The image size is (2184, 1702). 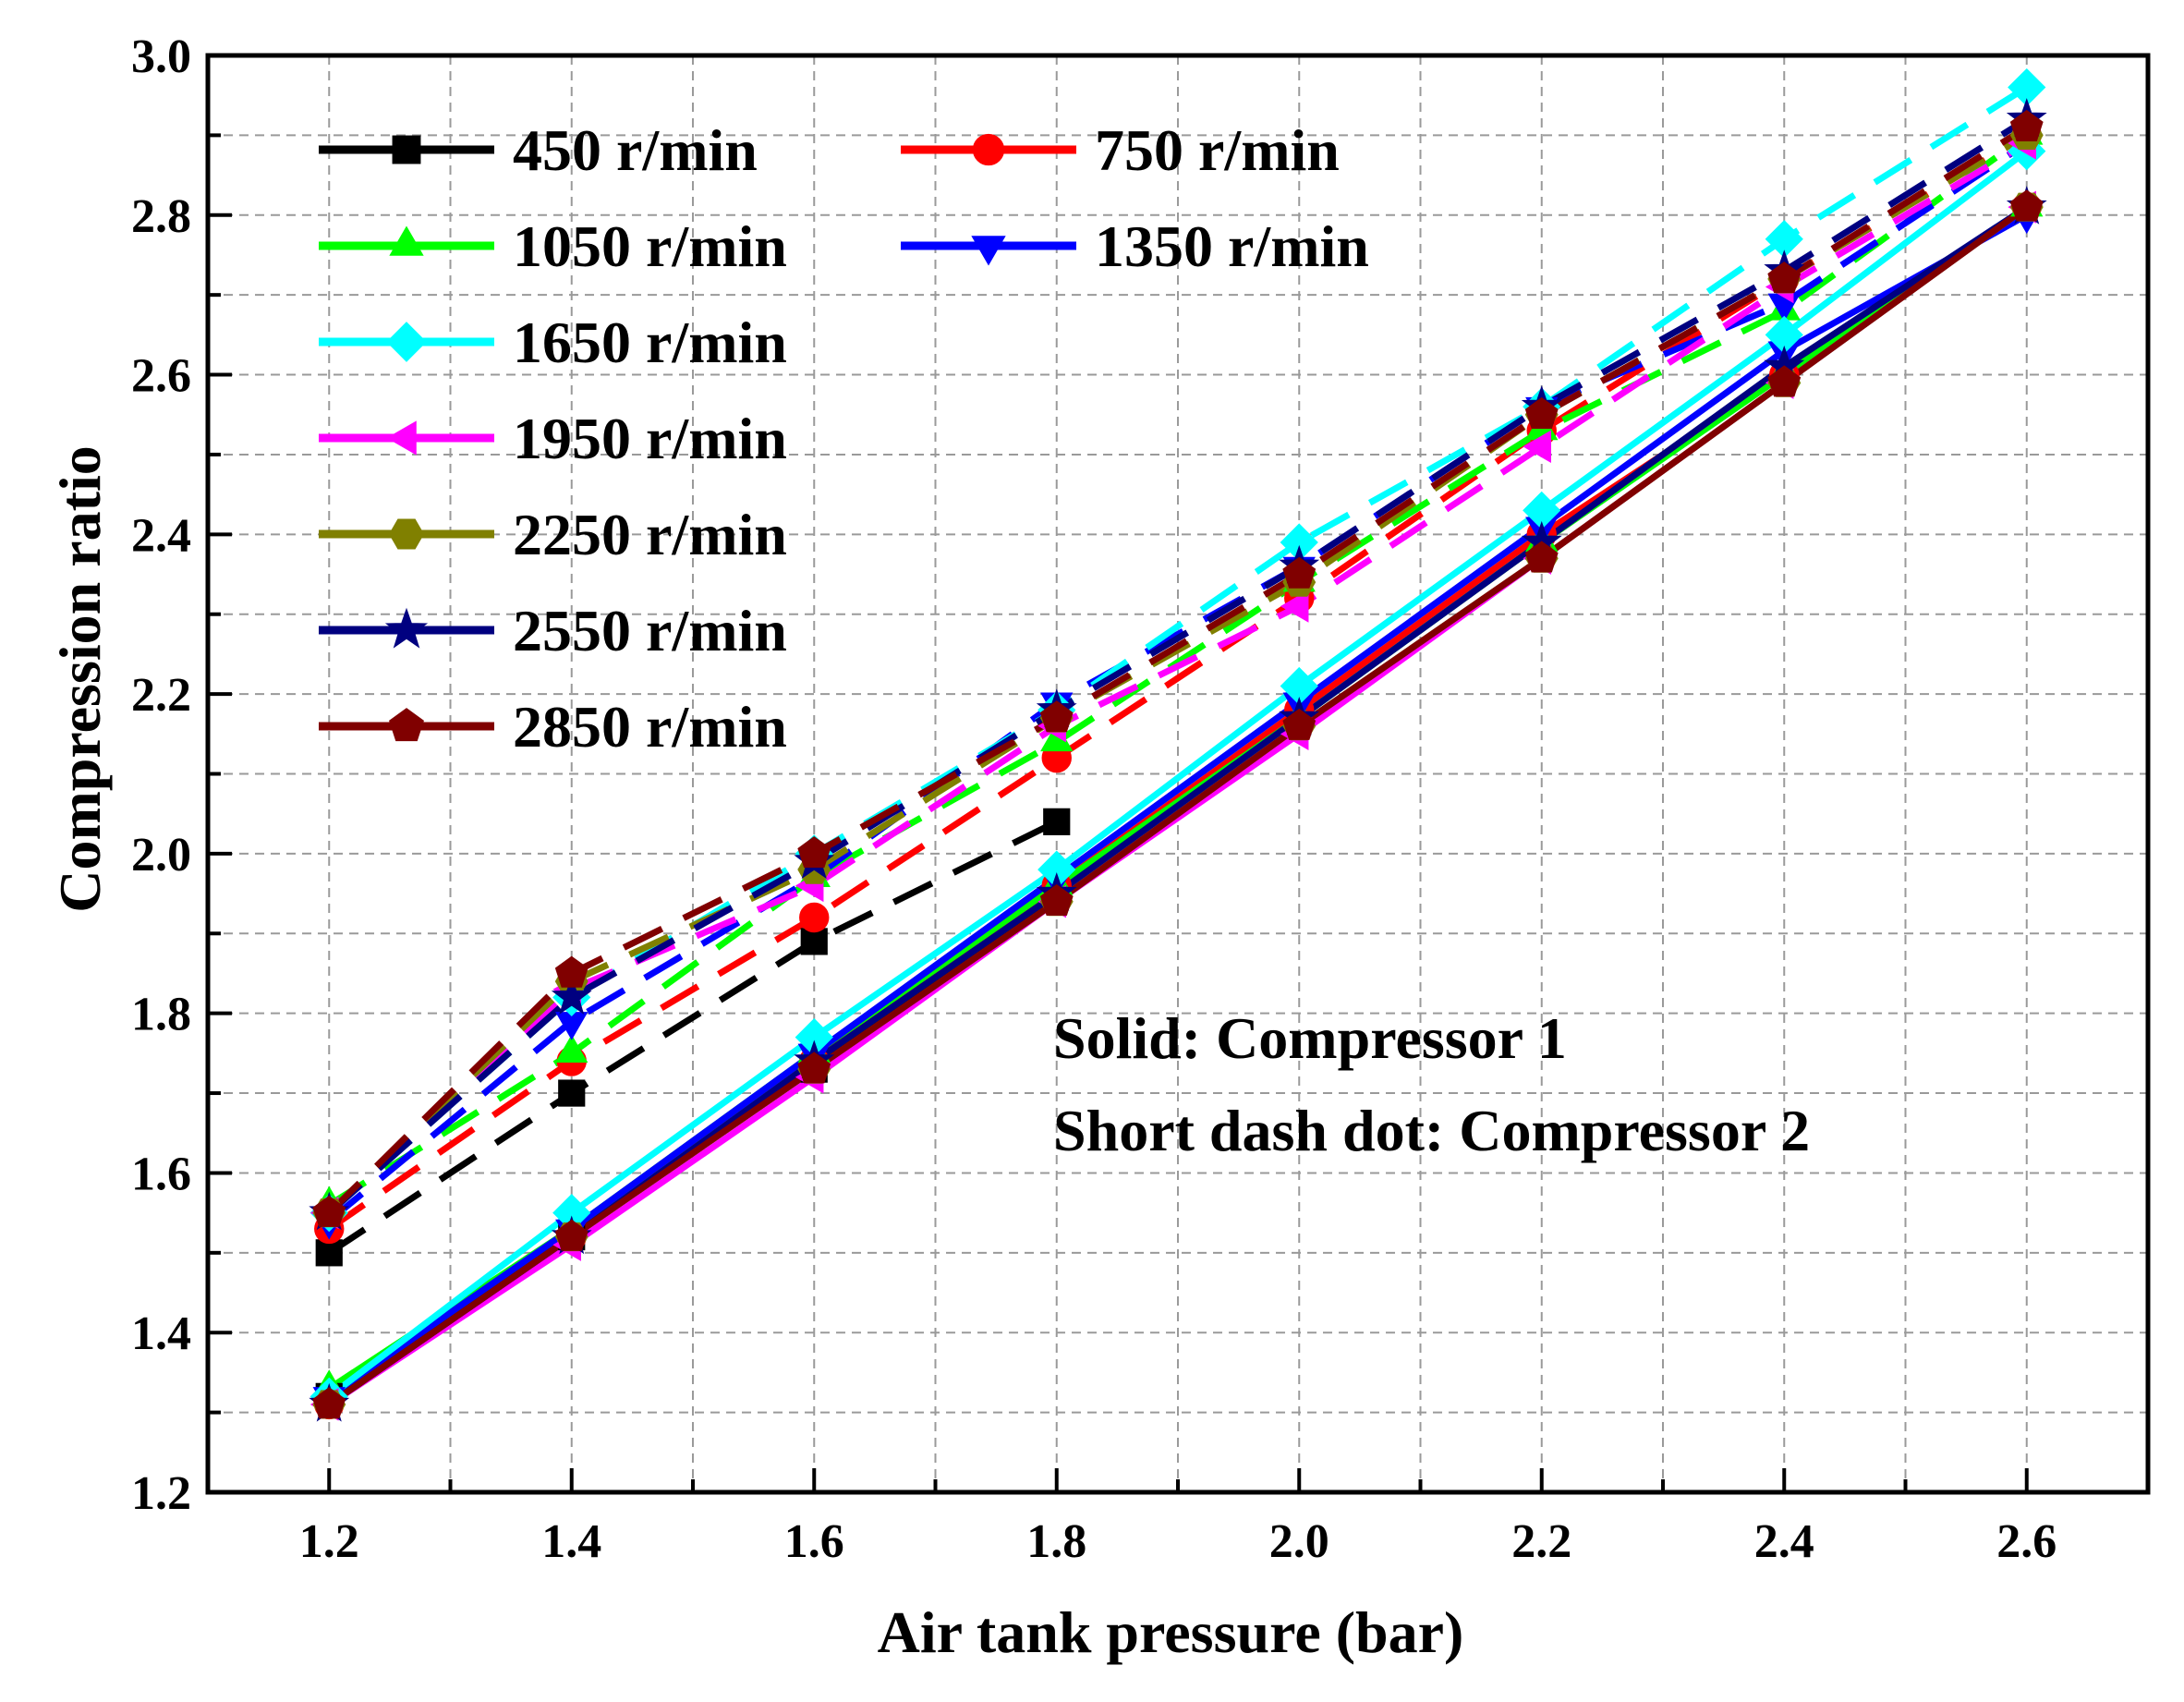 What do you see at coordinates (1217, 150) in the screenshot?
I see `legend-label: 750 r/min` at bounding box center [1217, 150].